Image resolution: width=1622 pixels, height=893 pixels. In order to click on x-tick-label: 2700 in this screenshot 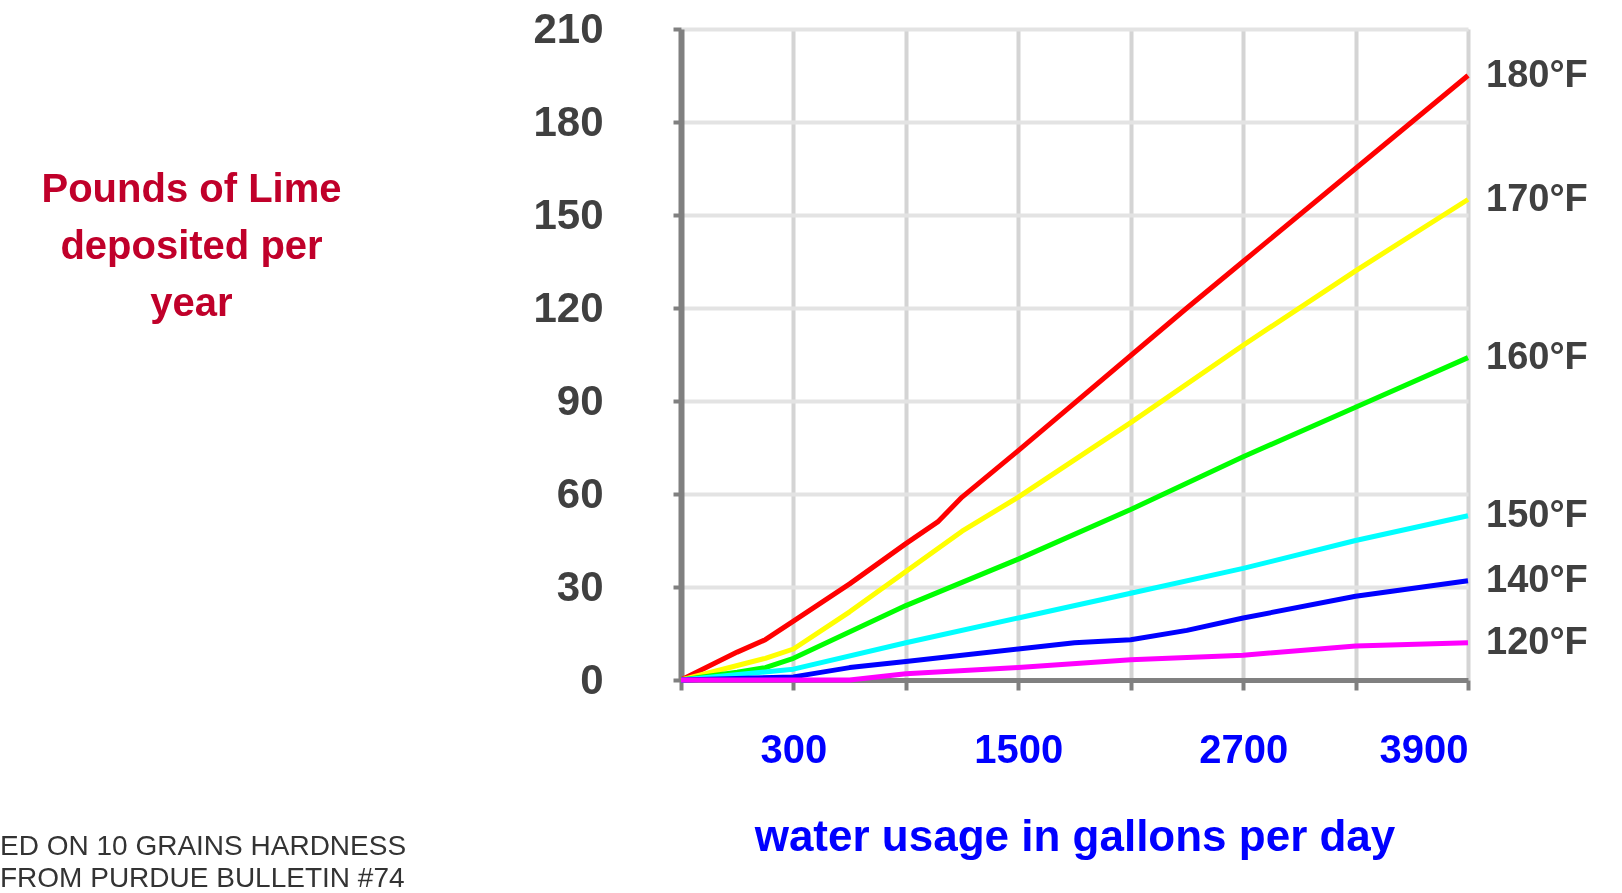, I will do `click(1244, 748)`.